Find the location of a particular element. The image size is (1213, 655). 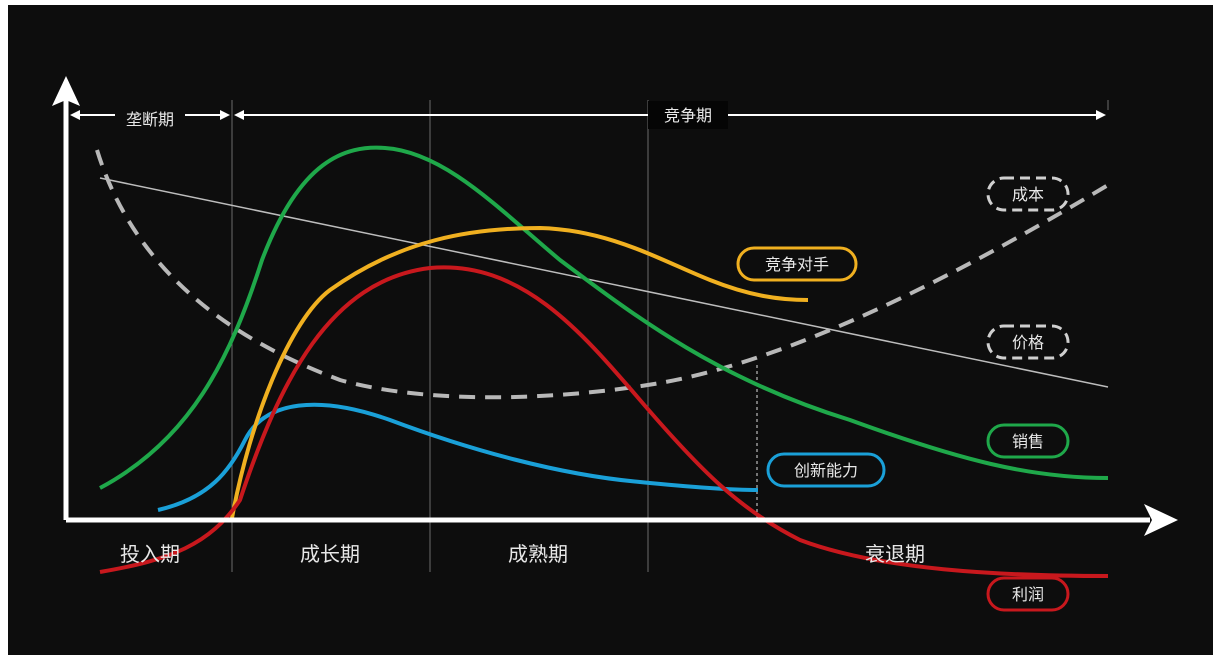

innovation-curve is located at coordinates (458, 457).